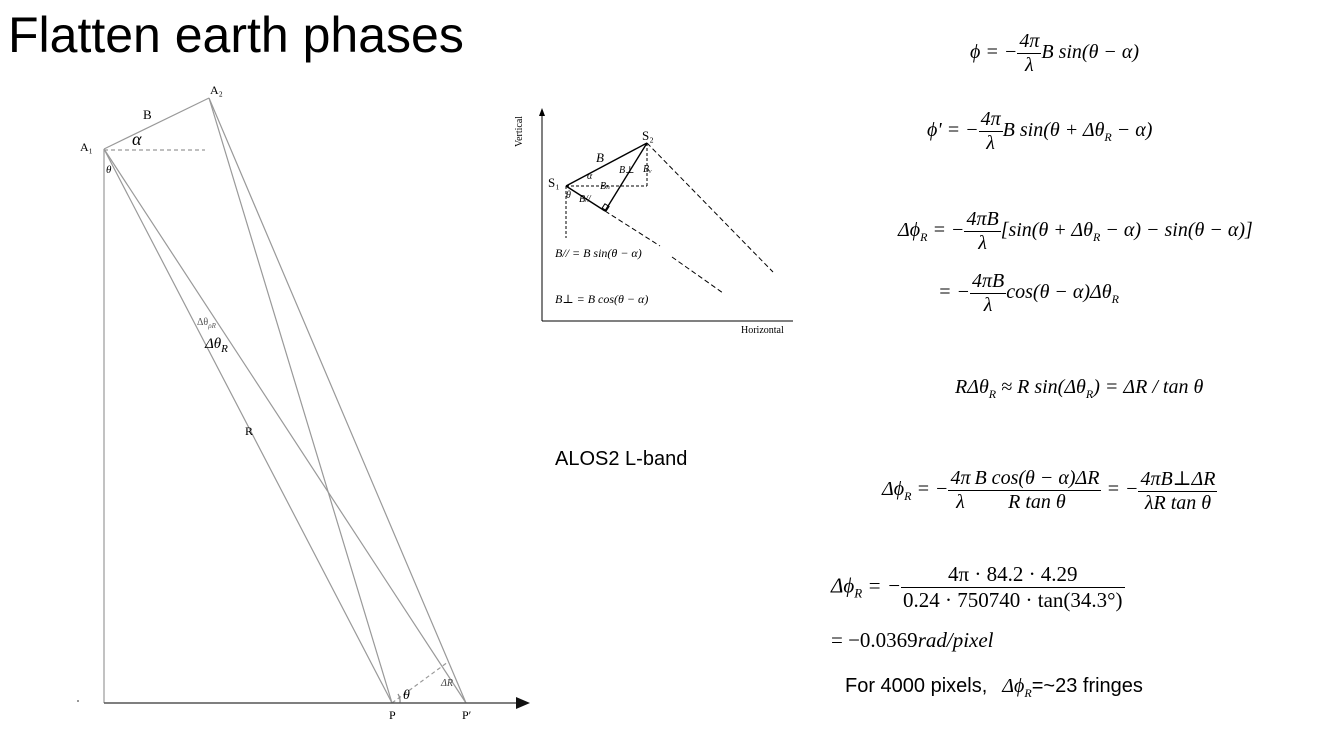  Describe the element at coordinates (621, 459) in the screenshot. I see `sensor-label: ALOS2 L-band` at that location.